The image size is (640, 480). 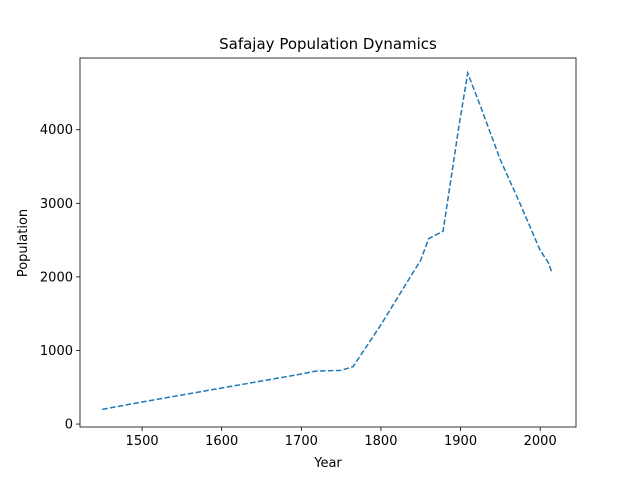 I want to click on x-tick-label: 1700, so click(x=301, y=441).